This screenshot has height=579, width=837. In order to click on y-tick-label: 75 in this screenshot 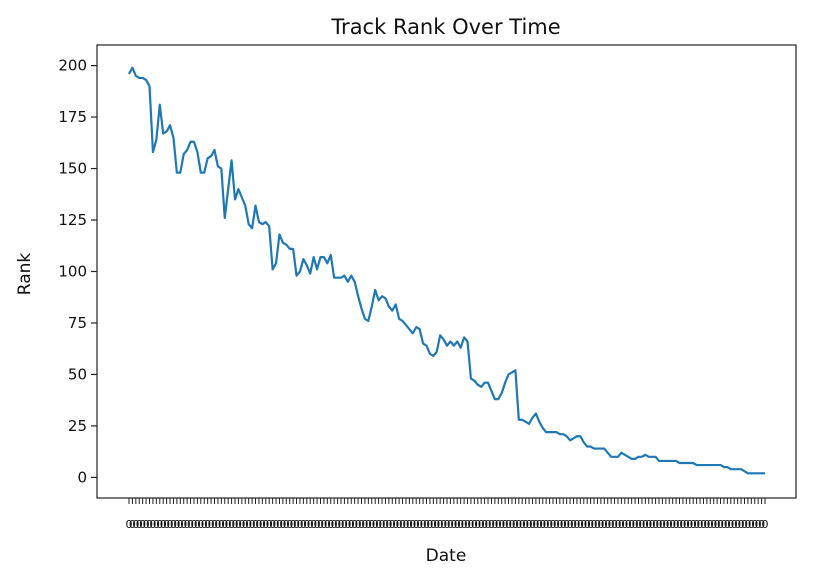, I will do `click(77, 323)`.